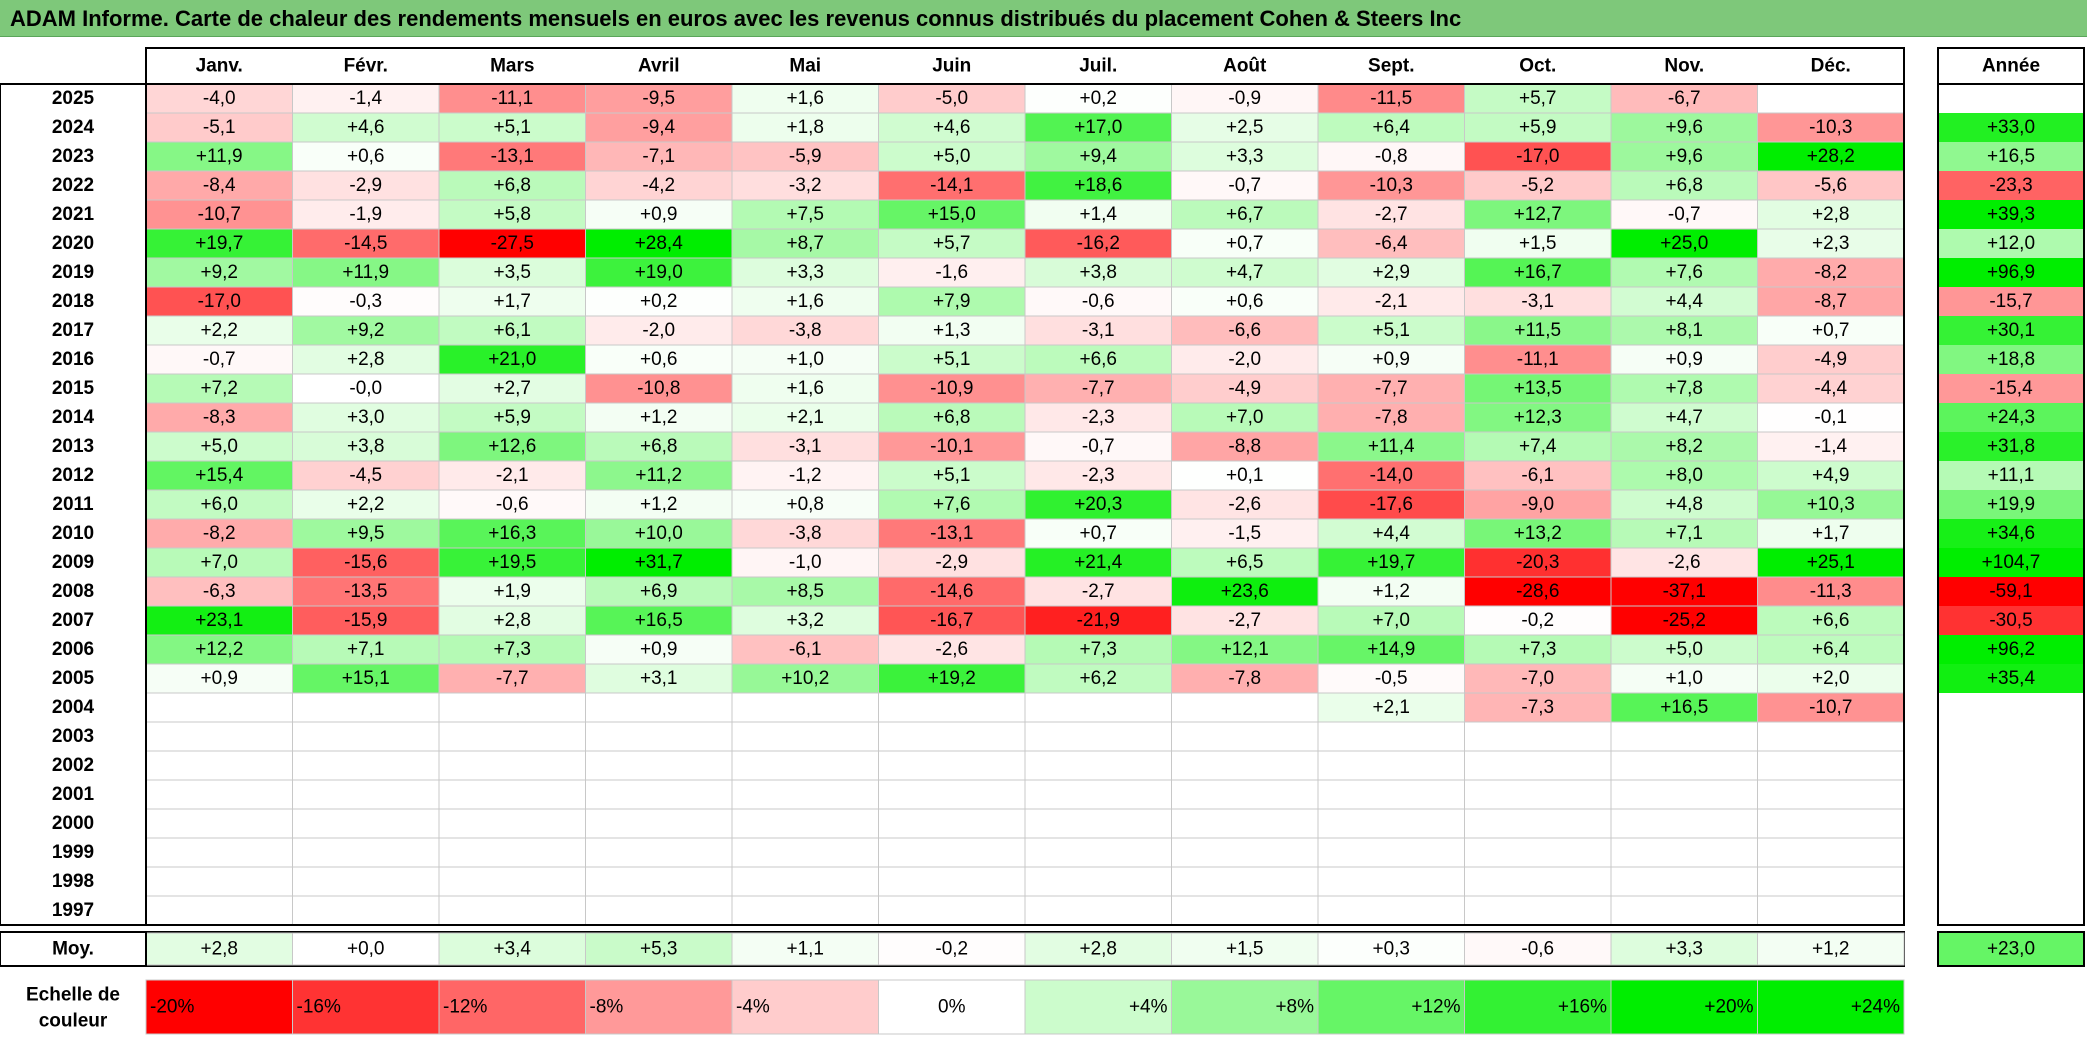 This screenshot has width=2087, height=1037. What do you see at coordinates (1538, 243) in the screenshot?
I see `cell-value: +1,5` at bounding box center [1538, 243].